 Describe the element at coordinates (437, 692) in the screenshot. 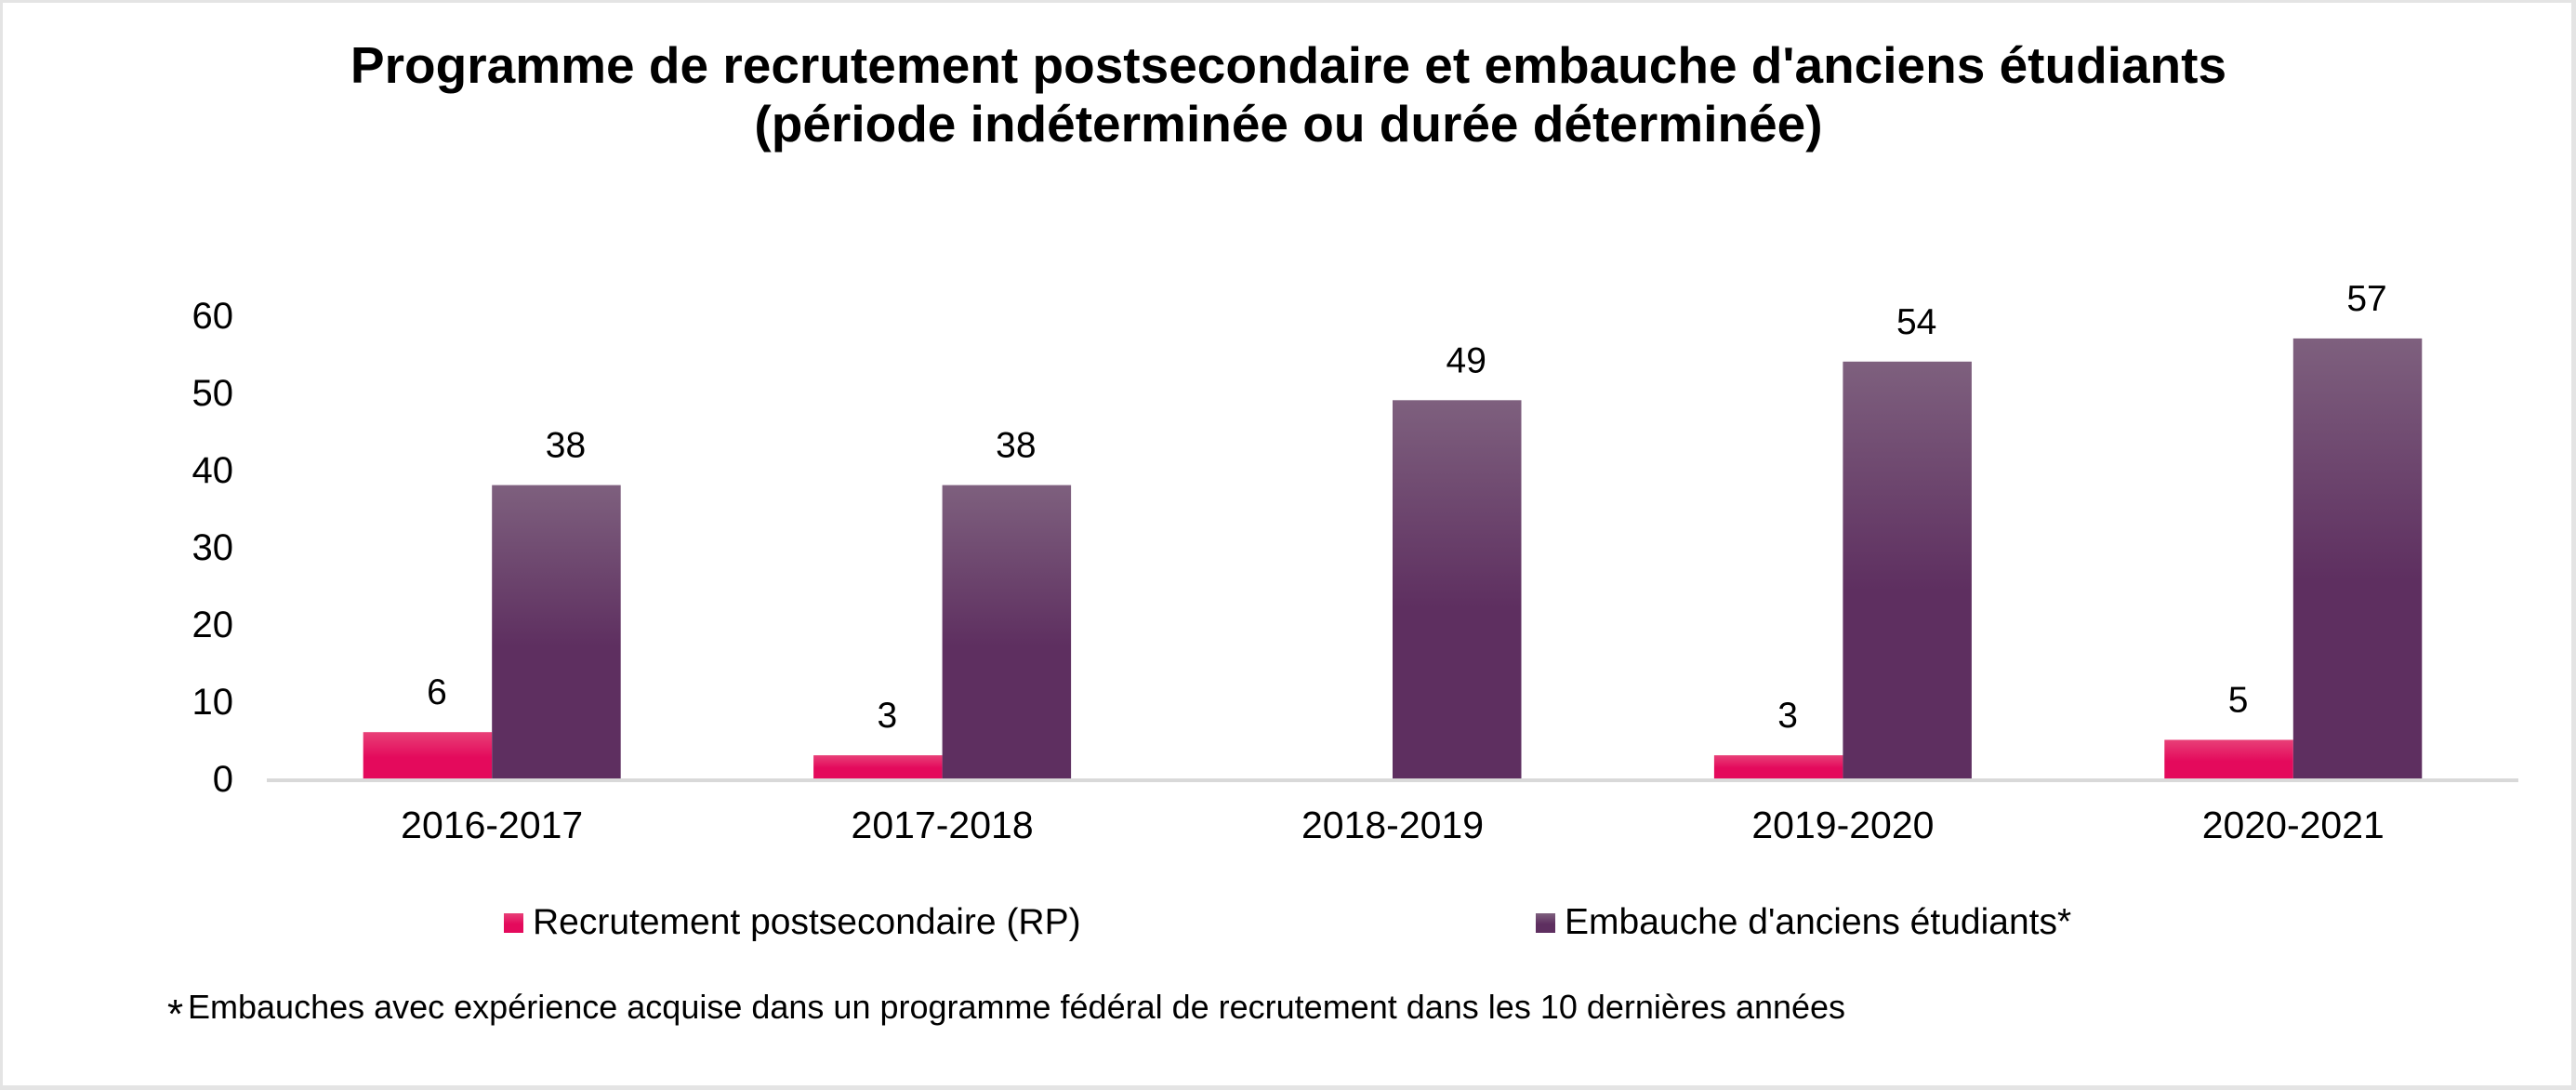

I see `data-label: 6` at that location.